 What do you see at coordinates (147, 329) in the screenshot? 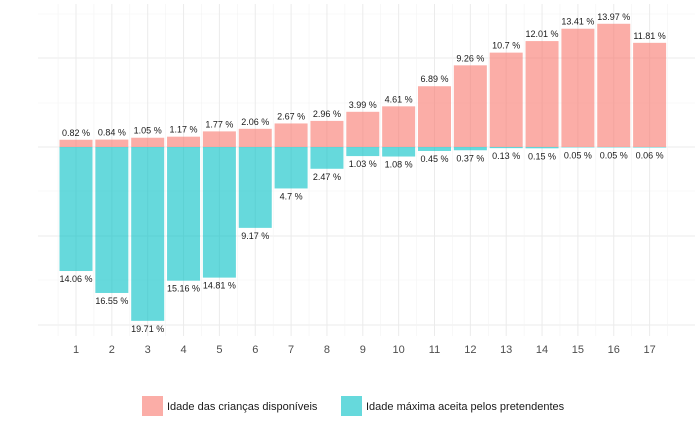
I see `data-label-accepted: 19.71 %` at bounding box center [147, 329].